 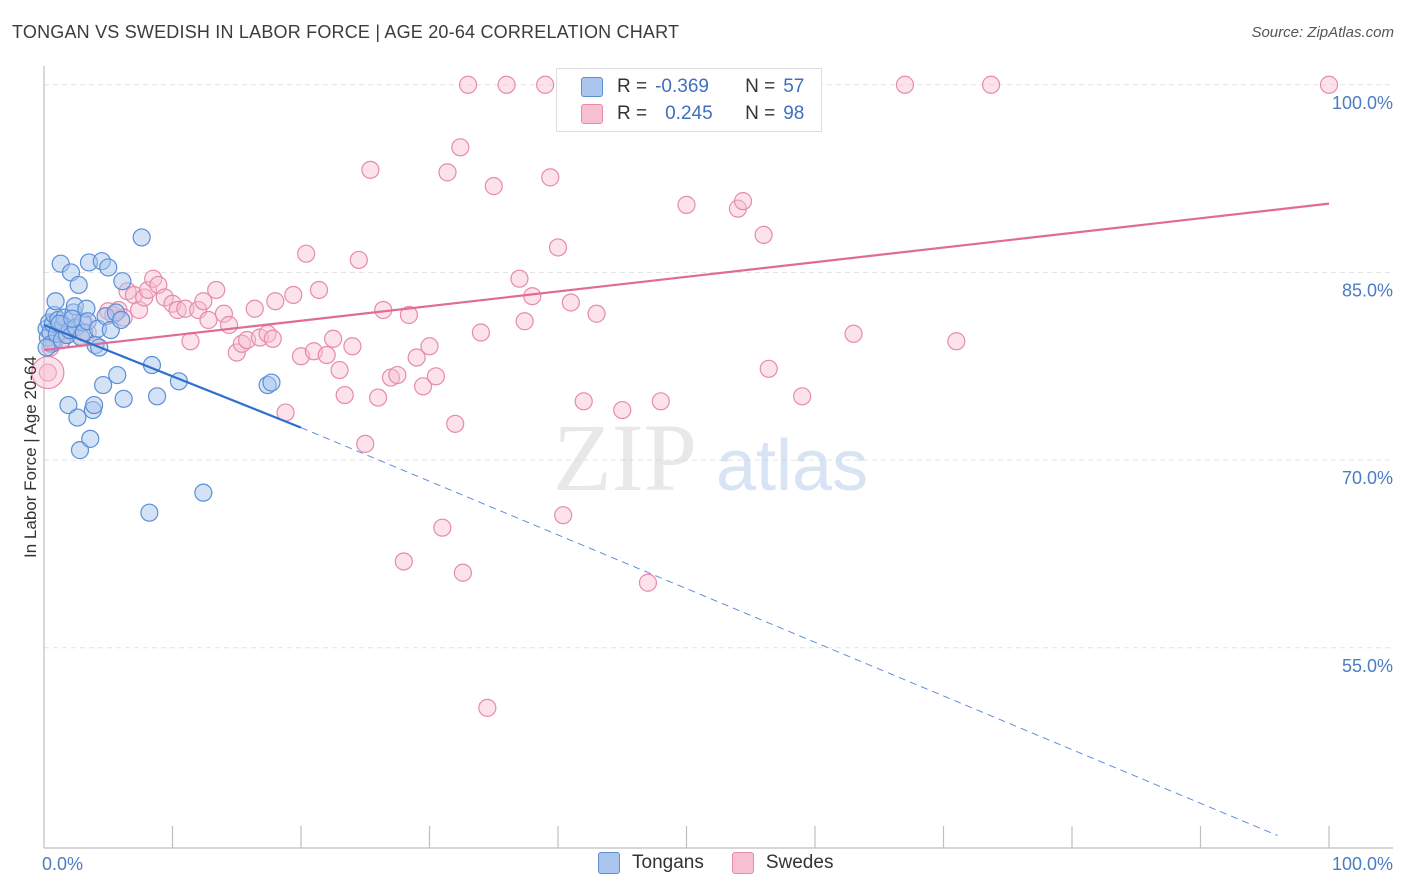 What do you see at coordinates (729, 863) in the screenshot?
I see `series-legend: Tongans Swedes` at bounding box center [729, 863].